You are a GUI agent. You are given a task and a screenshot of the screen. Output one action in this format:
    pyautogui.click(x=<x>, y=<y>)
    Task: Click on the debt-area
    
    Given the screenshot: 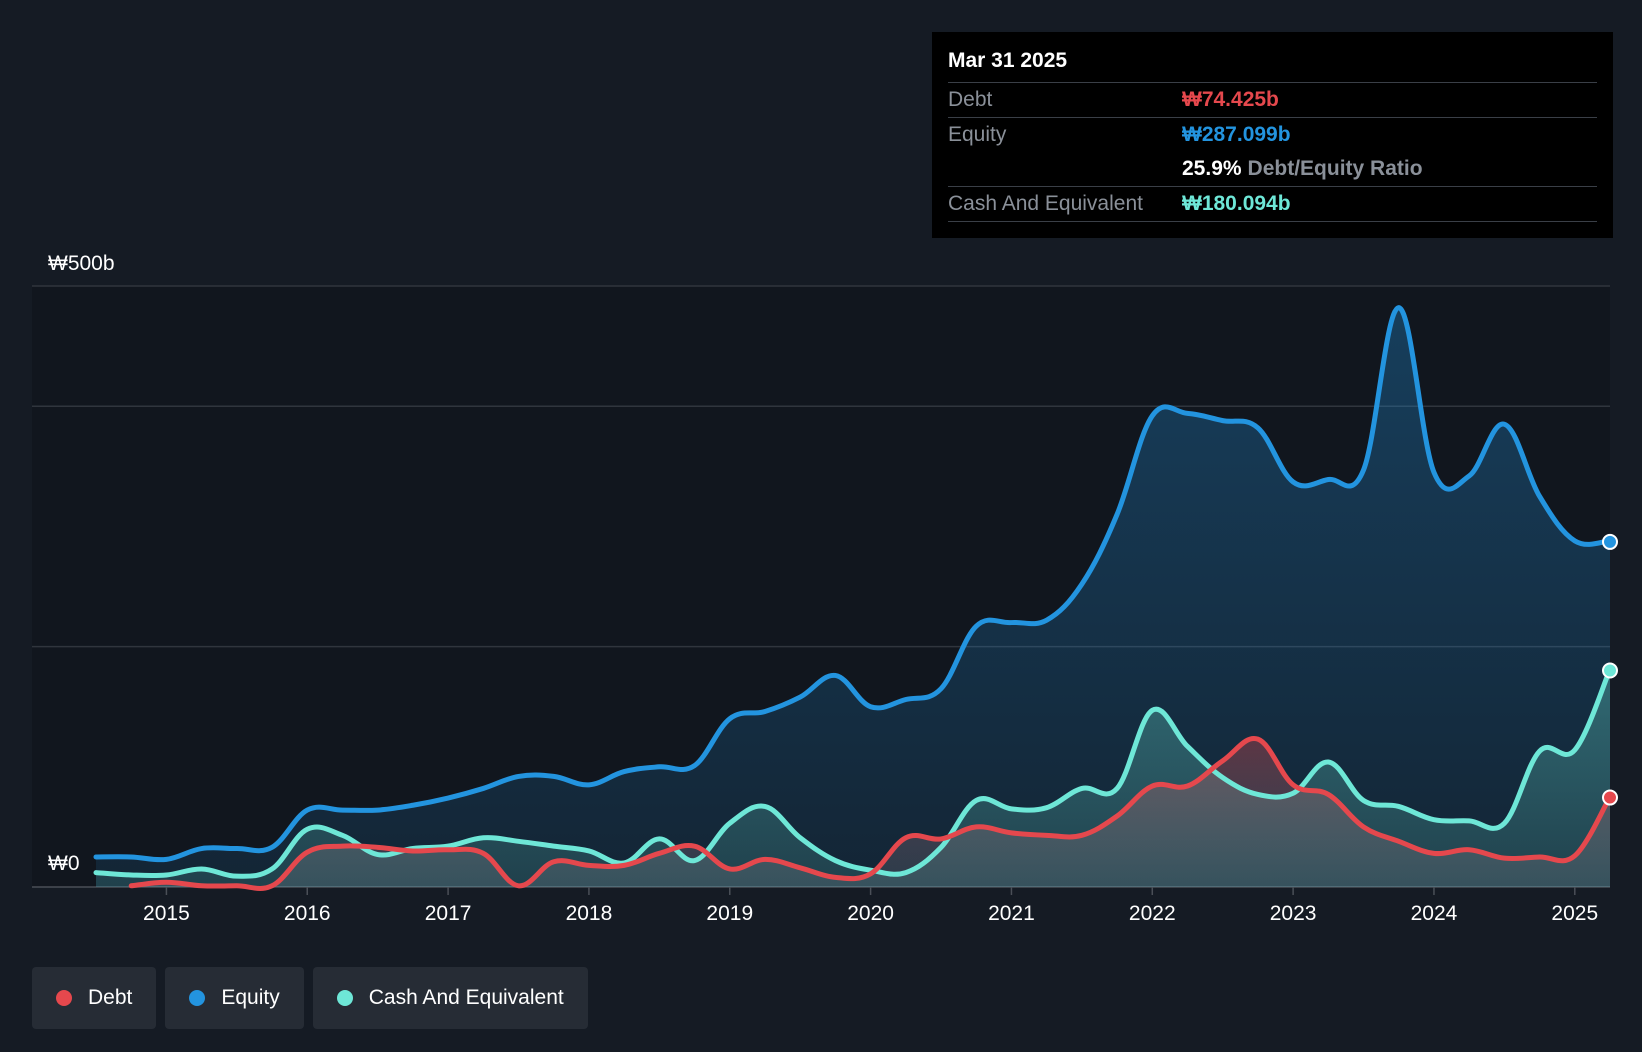 What is the action you would take?
    pyautogui.click(x=870, y=813)
    